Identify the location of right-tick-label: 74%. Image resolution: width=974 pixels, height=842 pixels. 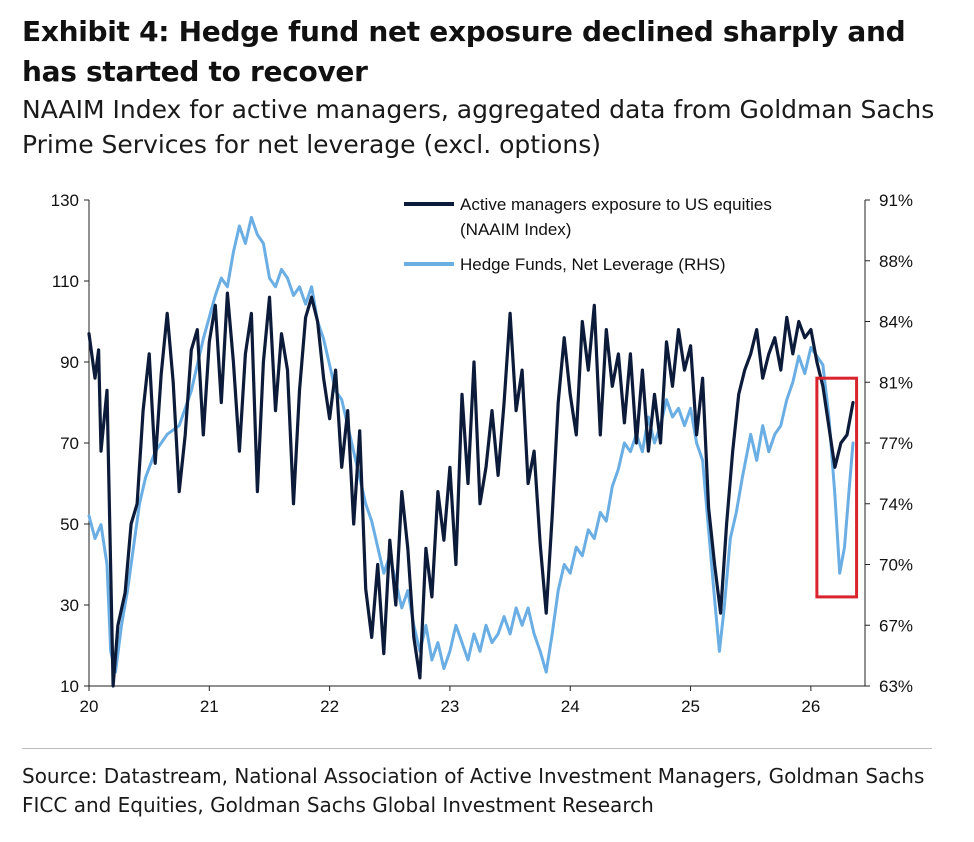
(896, 504).